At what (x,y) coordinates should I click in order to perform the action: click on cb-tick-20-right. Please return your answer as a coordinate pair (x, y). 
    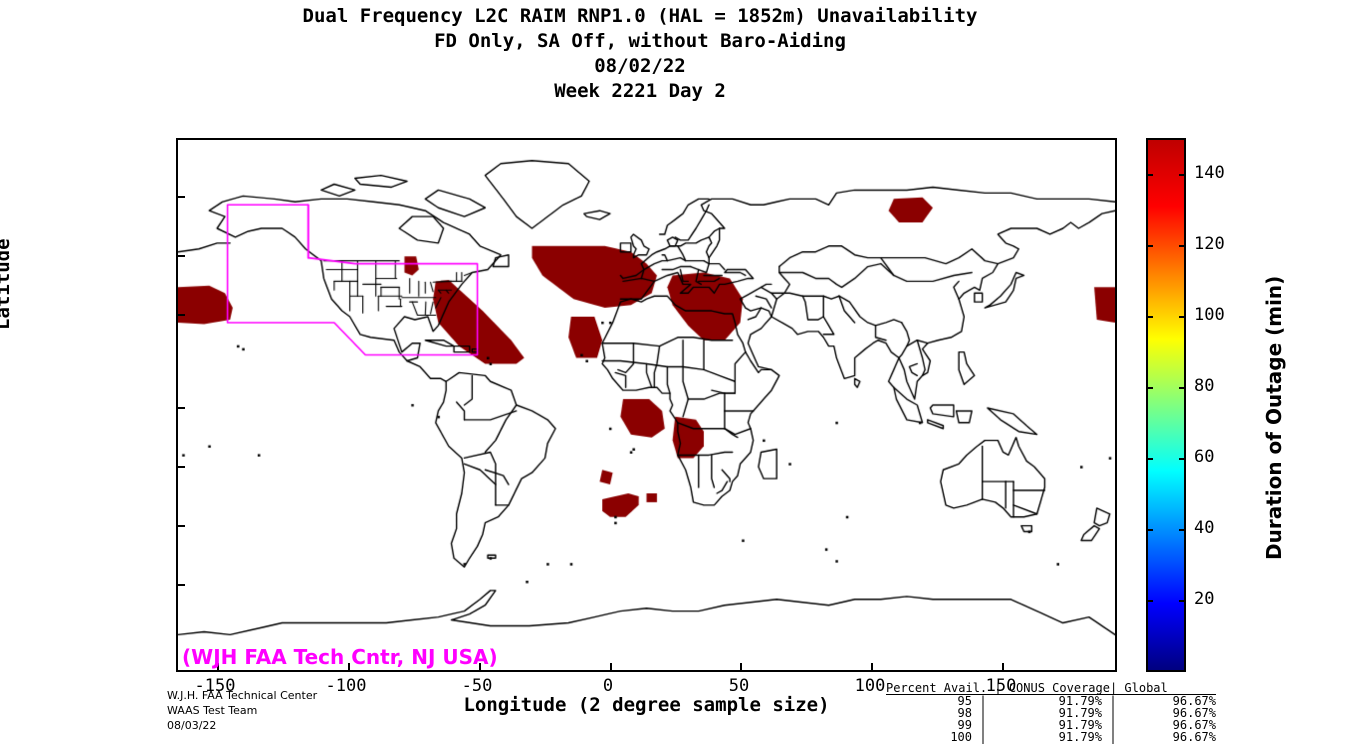
    Looking at the image, I should click on (1182, 601).